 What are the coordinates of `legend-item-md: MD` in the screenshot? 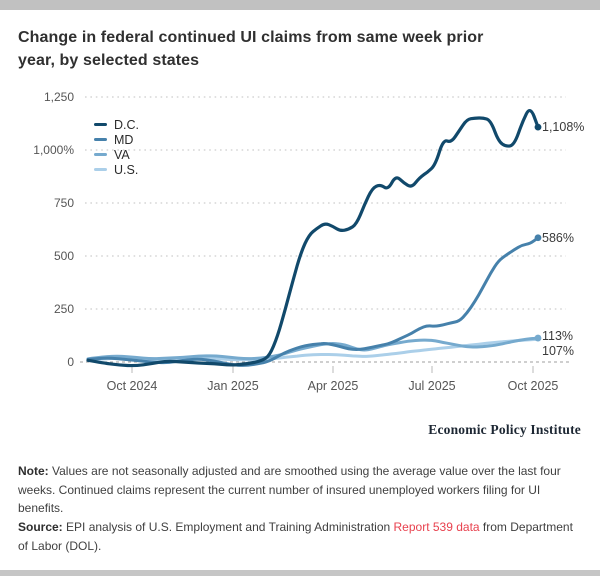 It's located at (116, 139).